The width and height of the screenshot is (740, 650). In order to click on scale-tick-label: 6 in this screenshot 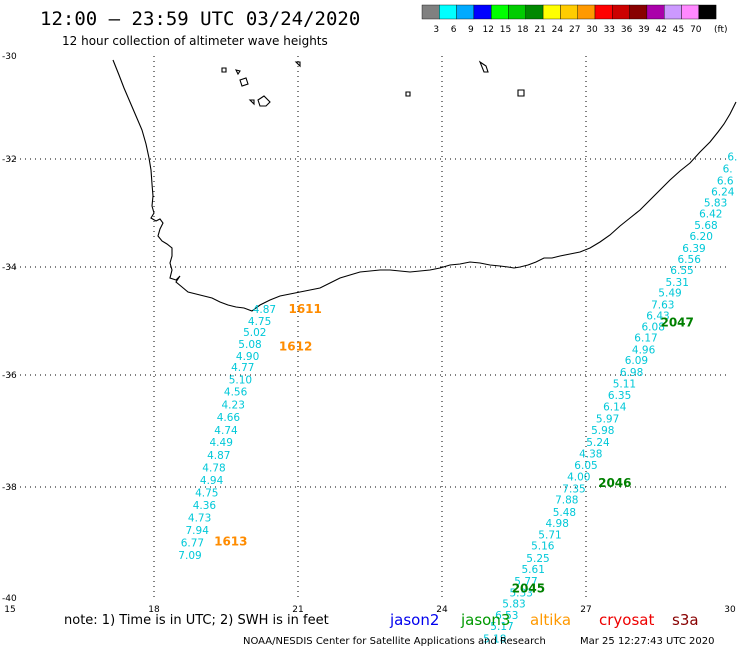, I will do `click(454, 30)`.